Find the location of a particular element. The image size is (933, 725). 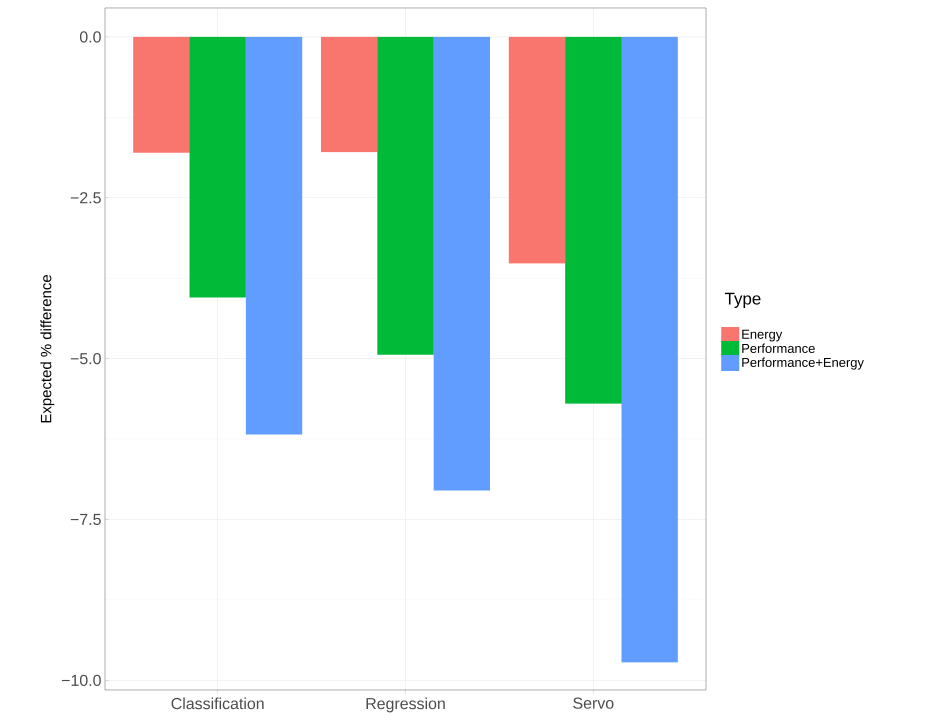

x-tick-label: Classification is located at coordinates (218, 704).